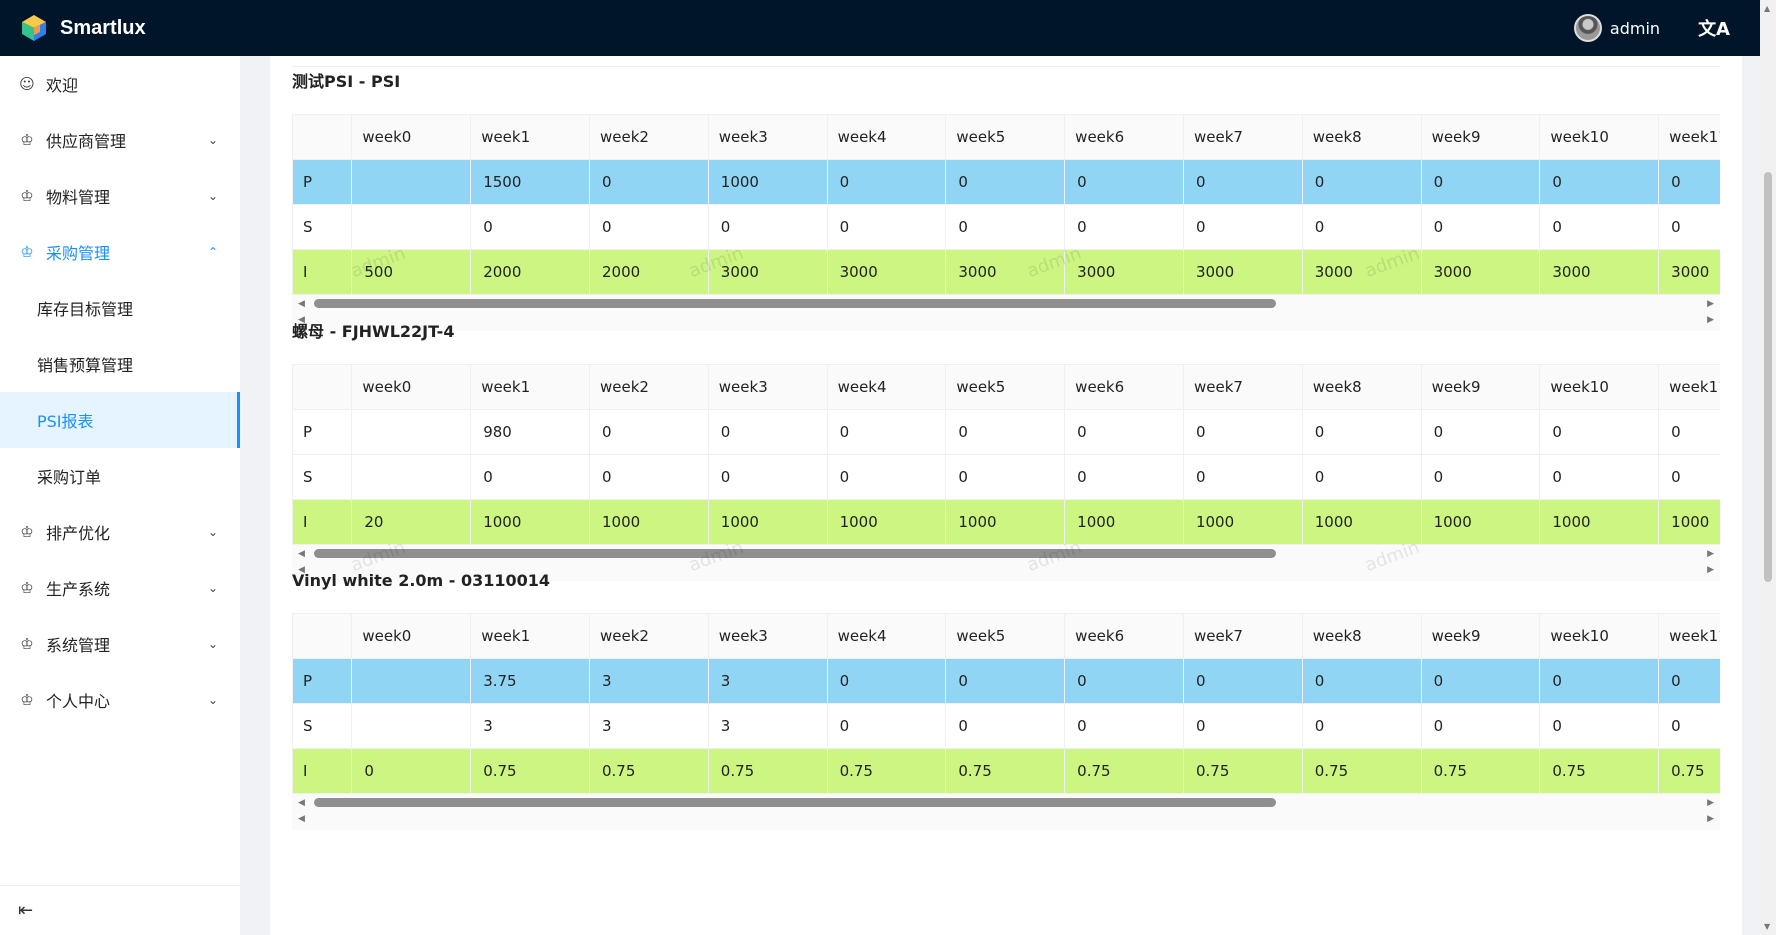  I want to click on logo: Smartlux, so click(83, 28).